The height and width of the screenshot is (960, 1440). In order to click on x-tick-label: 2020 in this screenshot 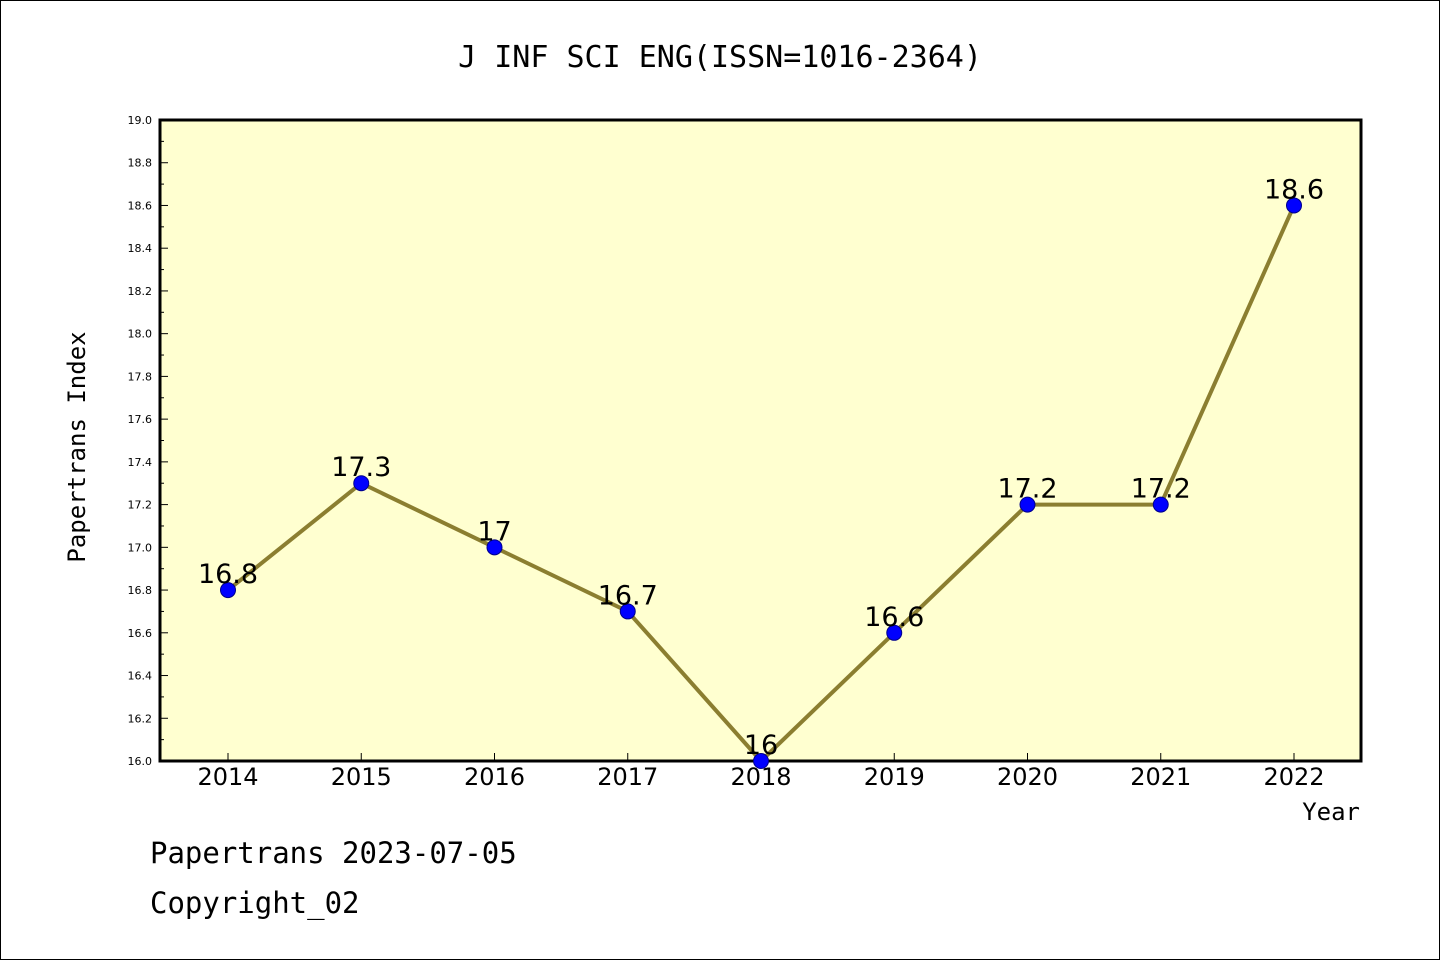, I will do `click(1027, 777)`.